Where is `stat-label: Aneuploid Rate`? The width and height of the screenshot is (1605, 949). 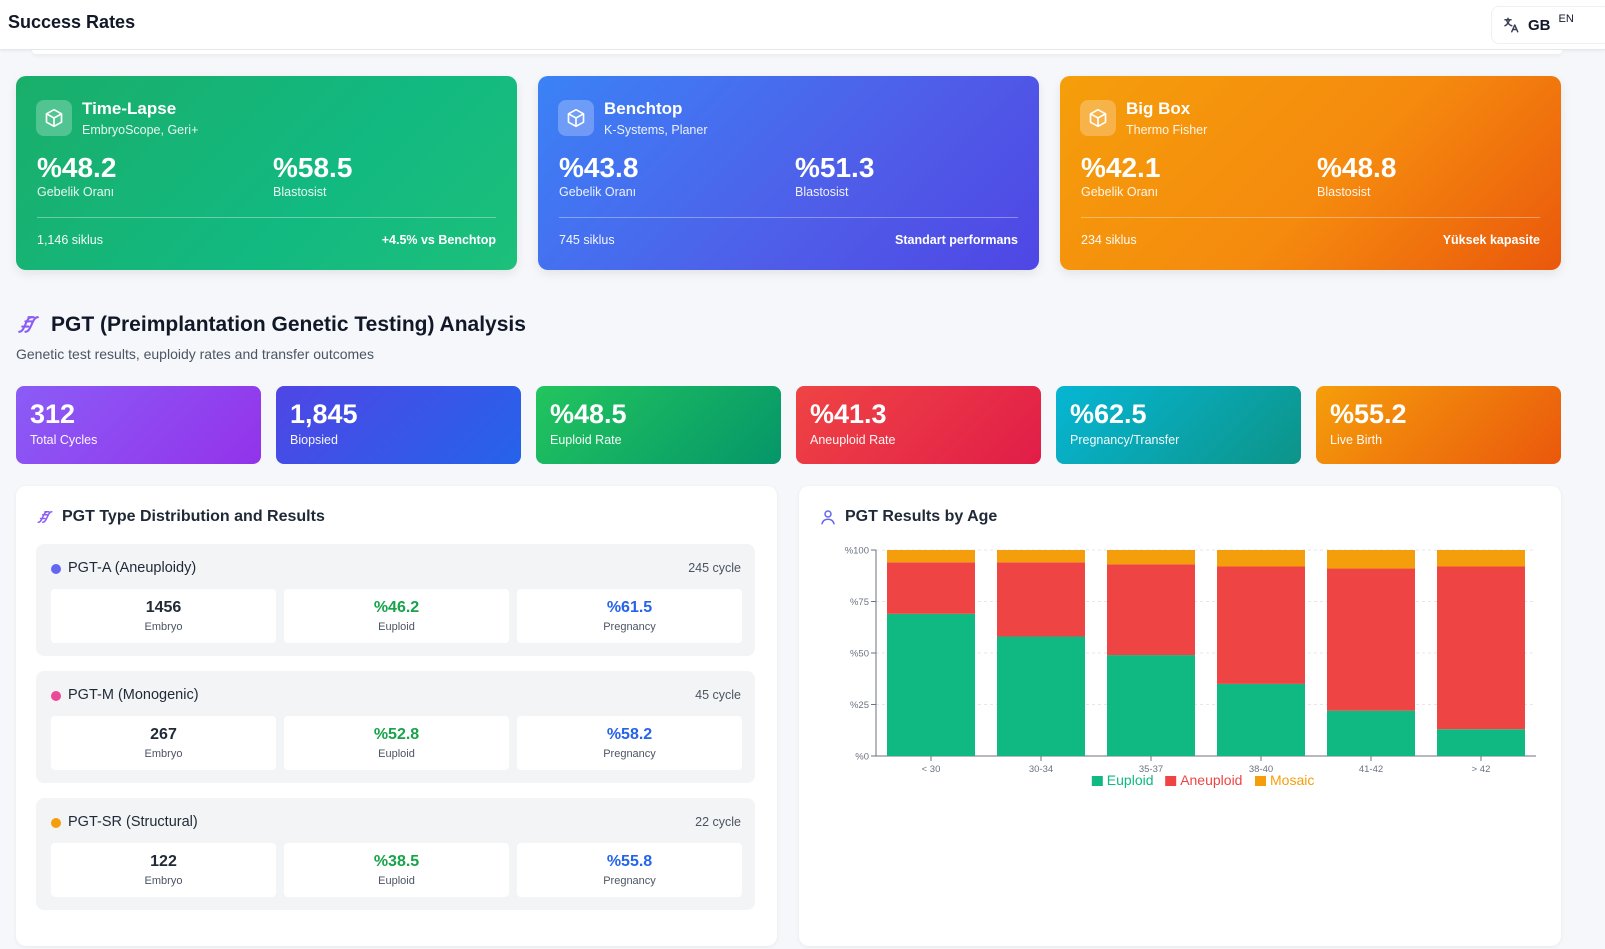 stat-label: Aneuploid Rate is located at coordinates (853, 440).